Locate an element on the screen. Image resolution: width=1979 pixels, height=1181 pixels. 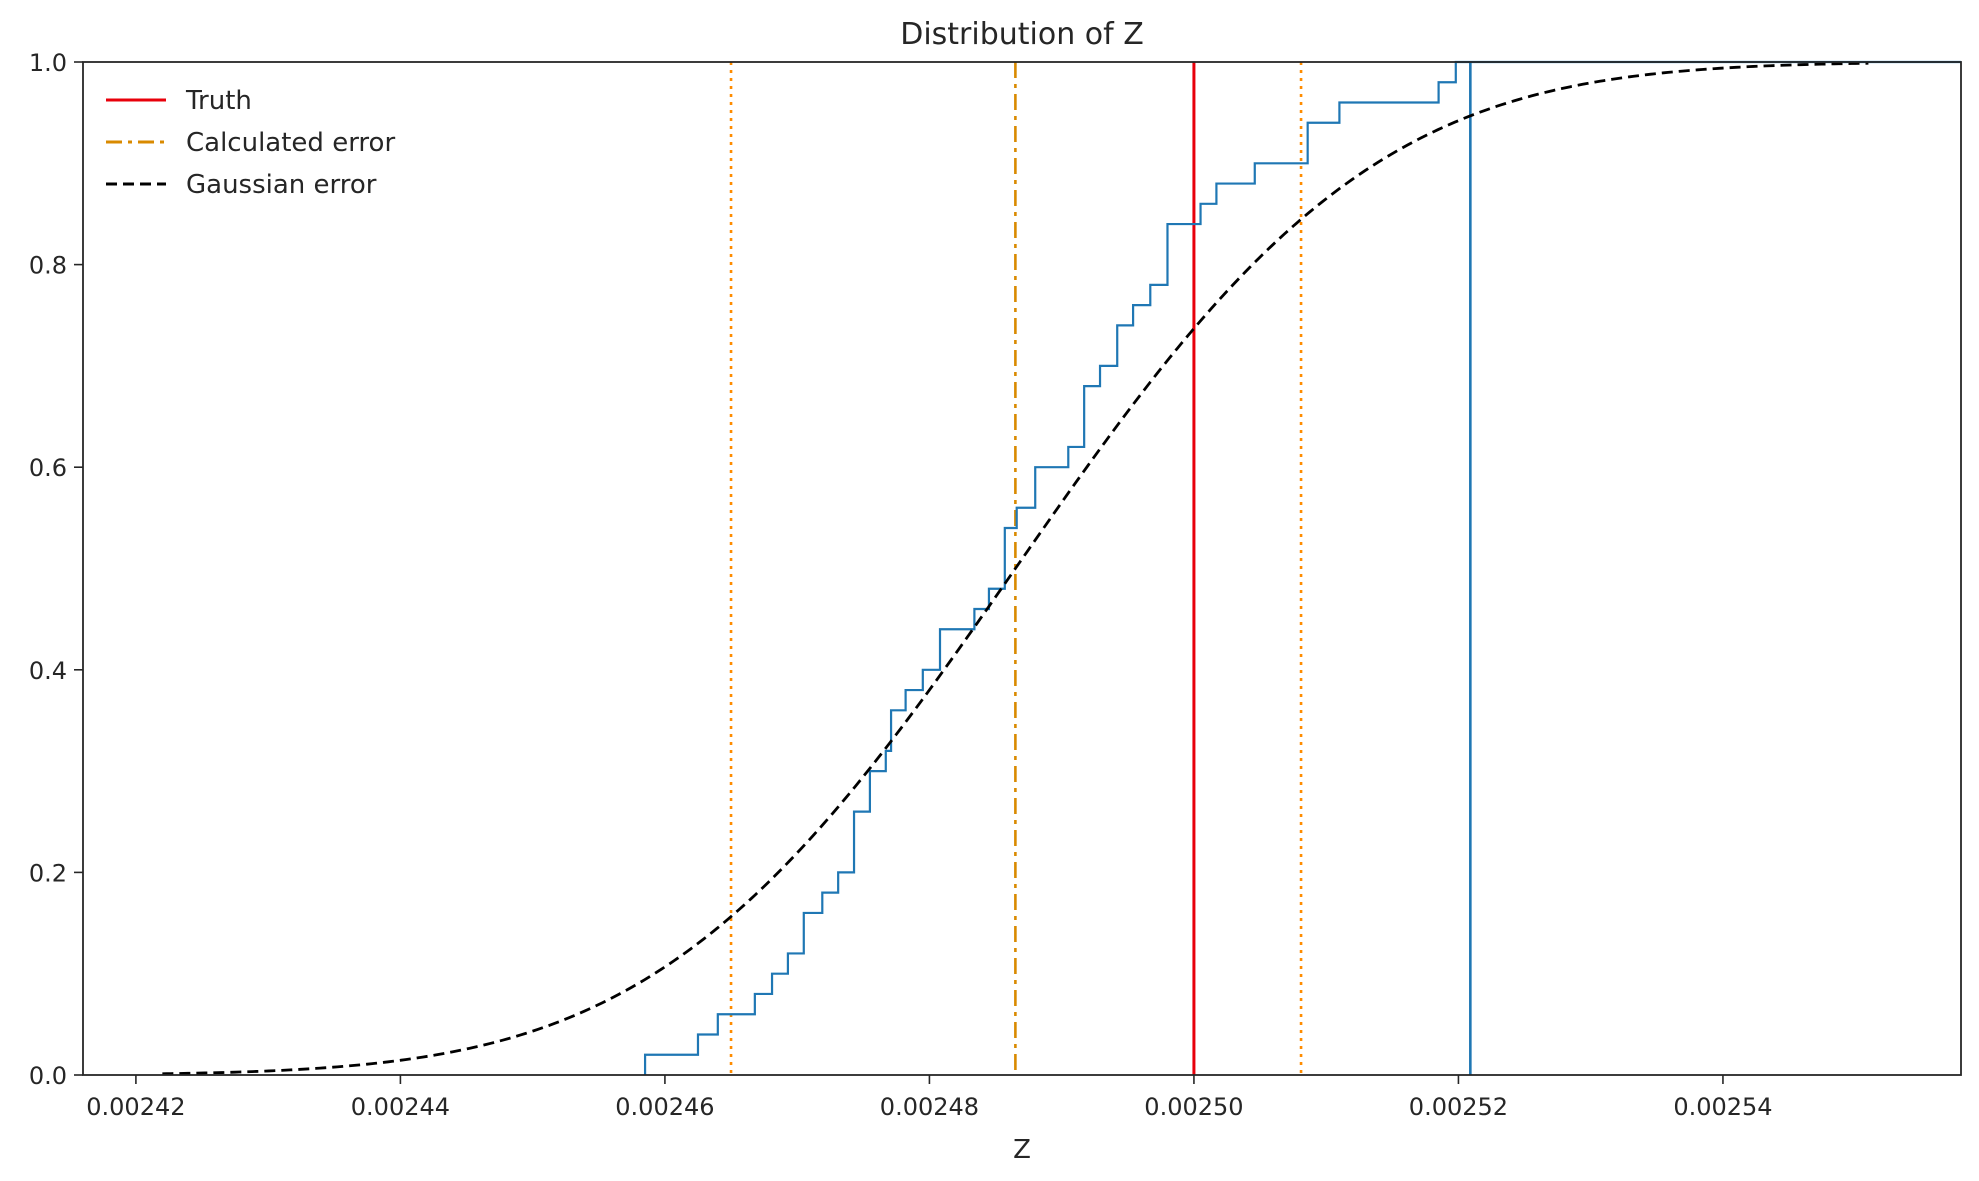
x-tick-label: 0.00242 is located at coordinates (135, 1107).